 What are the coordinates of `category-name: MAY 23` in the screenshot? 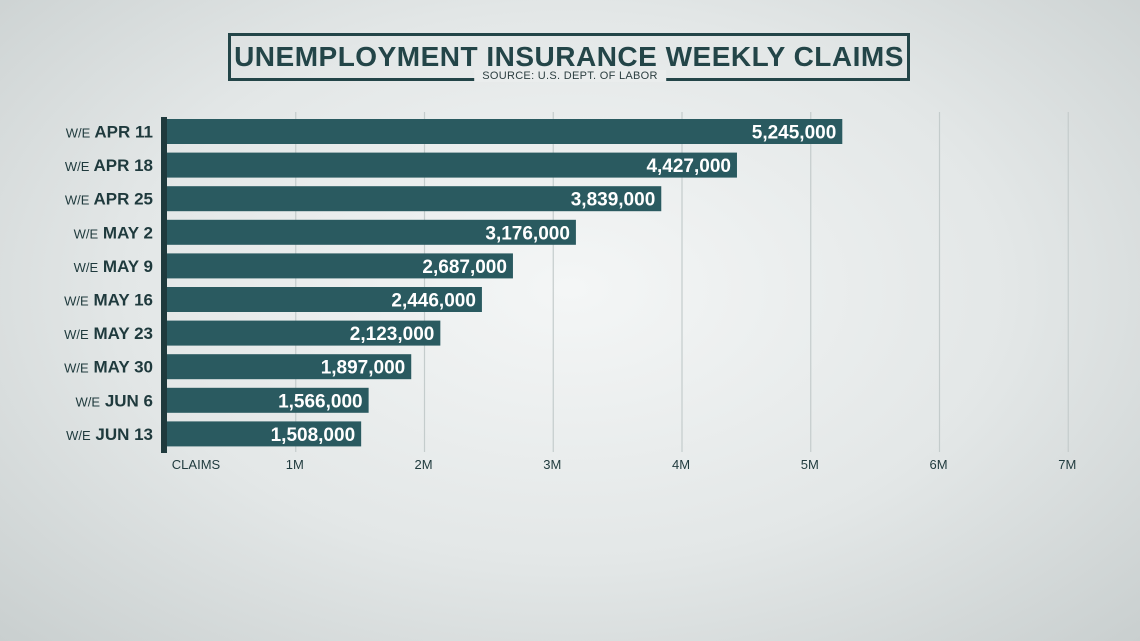 It's located at (123, 333).